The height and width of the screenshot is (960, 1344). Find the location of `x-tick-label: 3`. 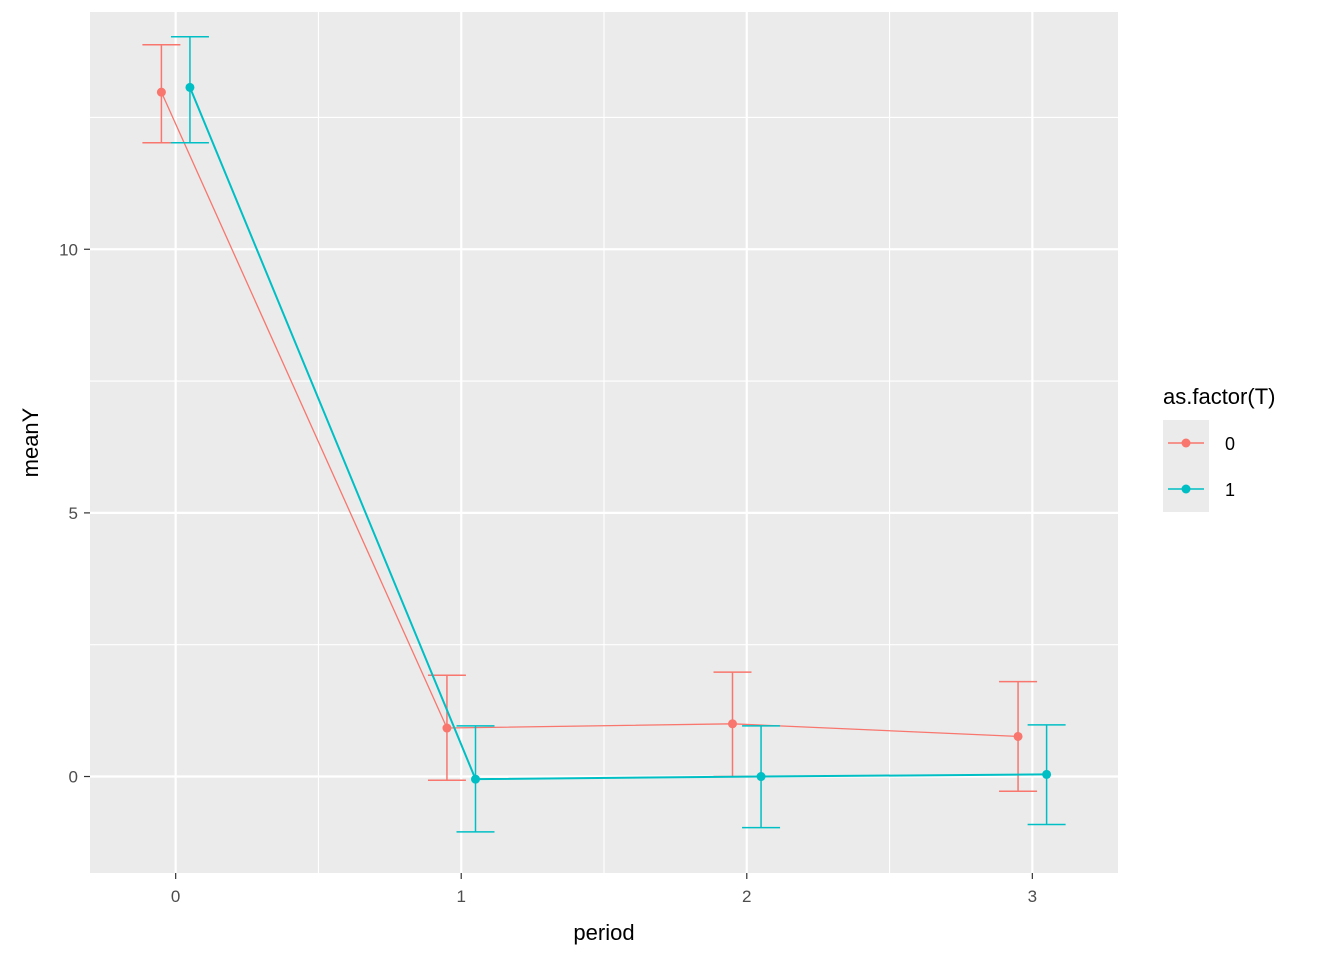

x-tick-label: 3 is located at coordinates (1032, 896).